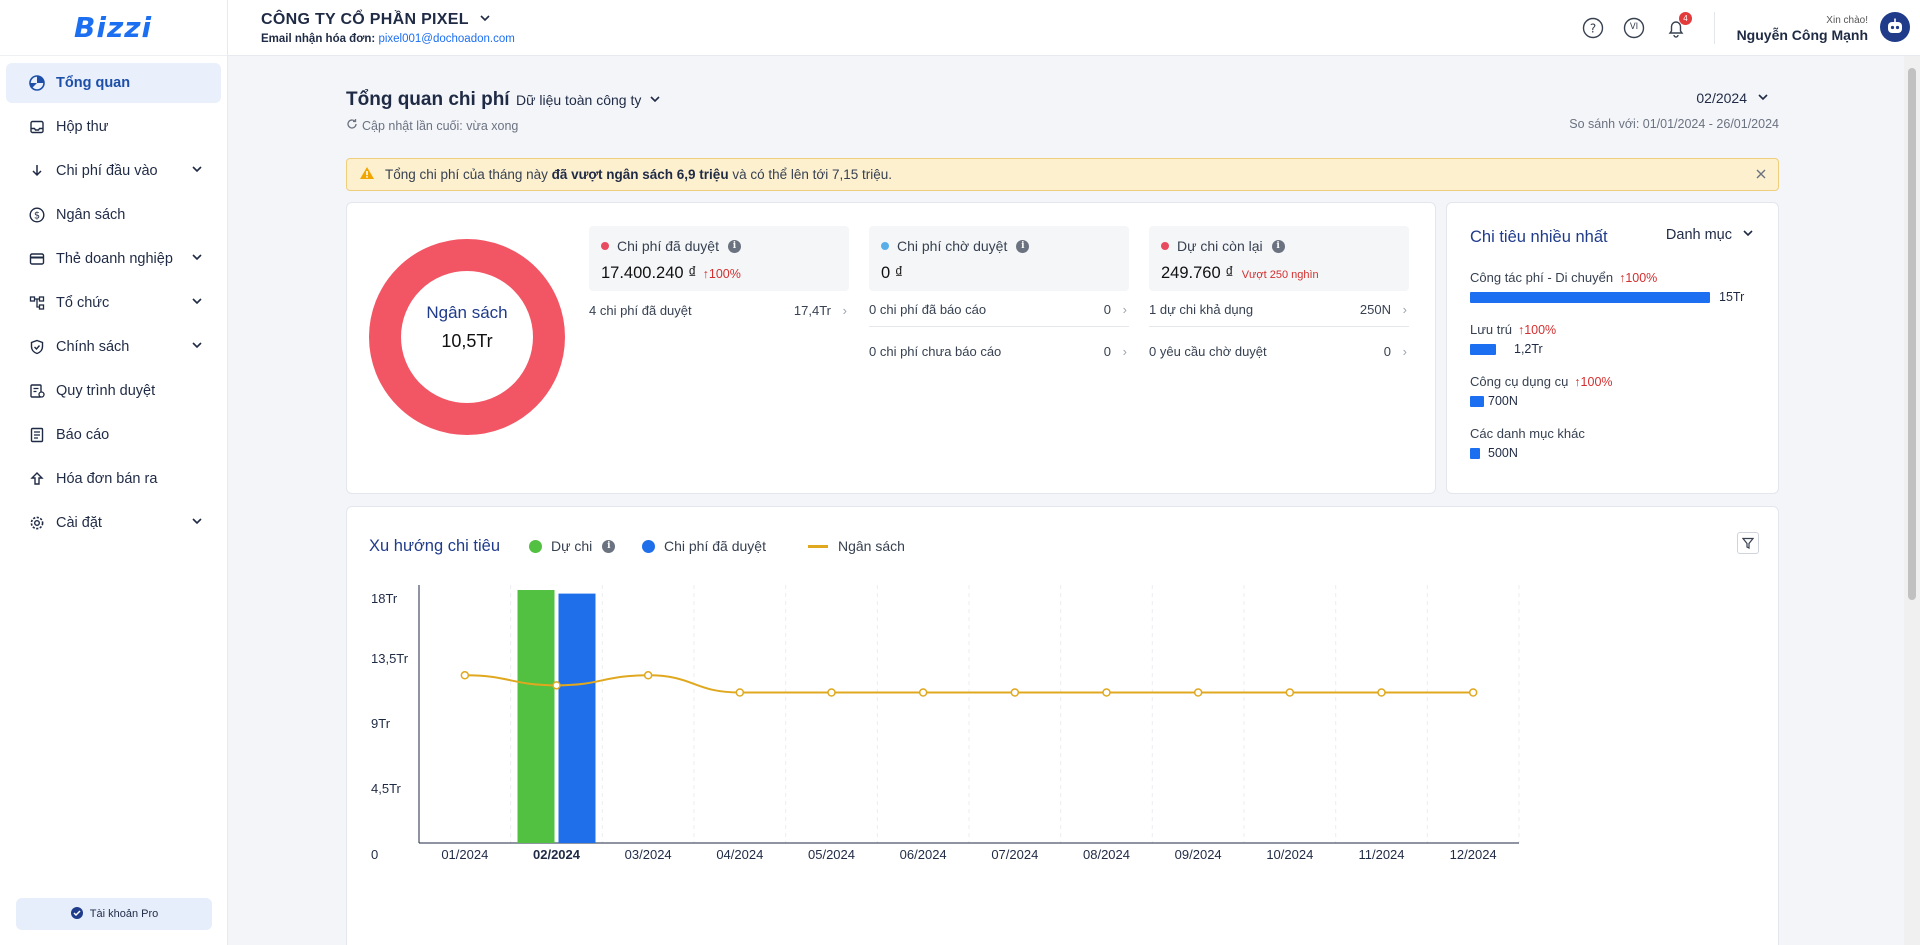 This screenshot has height=945, width=1920. I want to click on sidebar-item-ngan-sach: $ Ngân sách, so click(113, 215).